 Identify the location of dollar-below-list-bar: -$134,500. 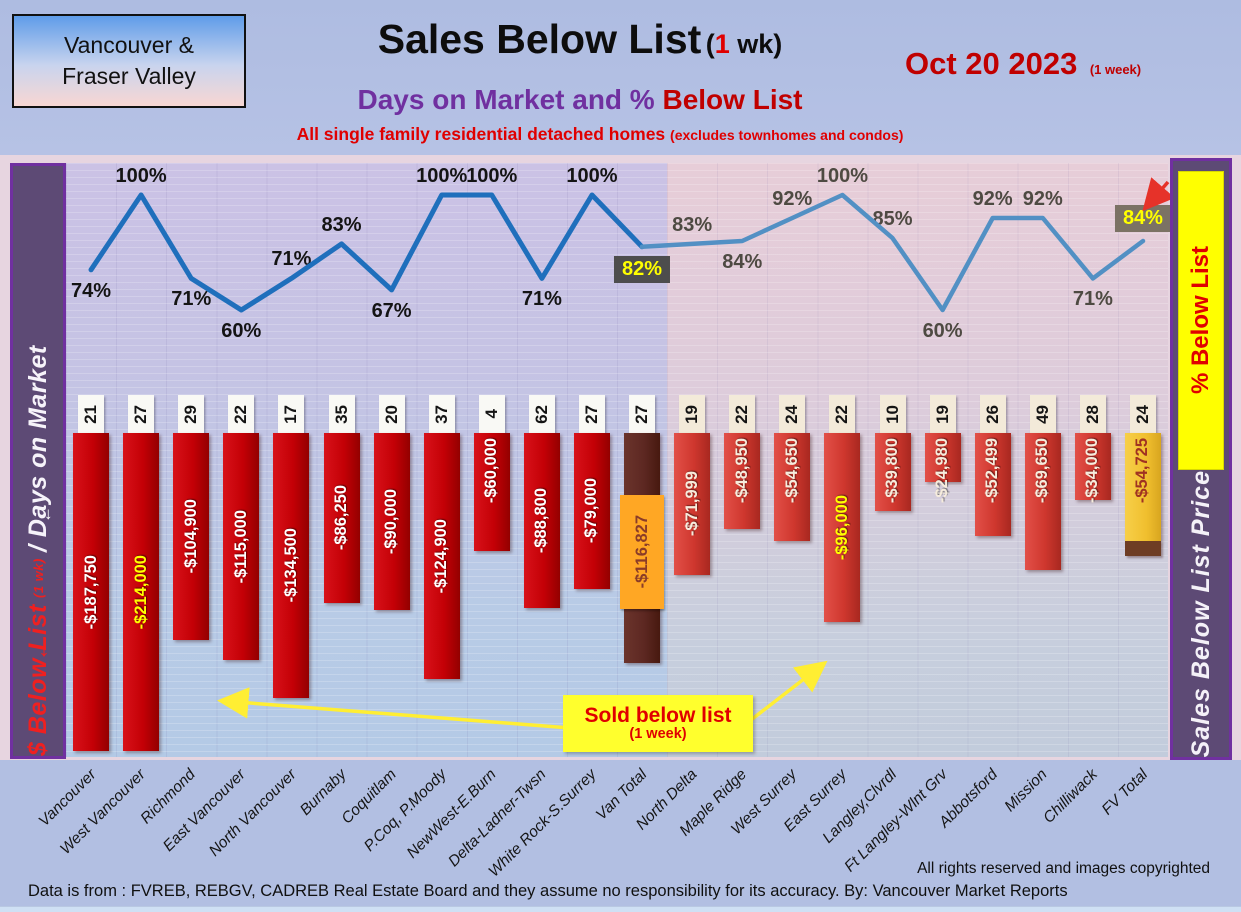
(291, 565).